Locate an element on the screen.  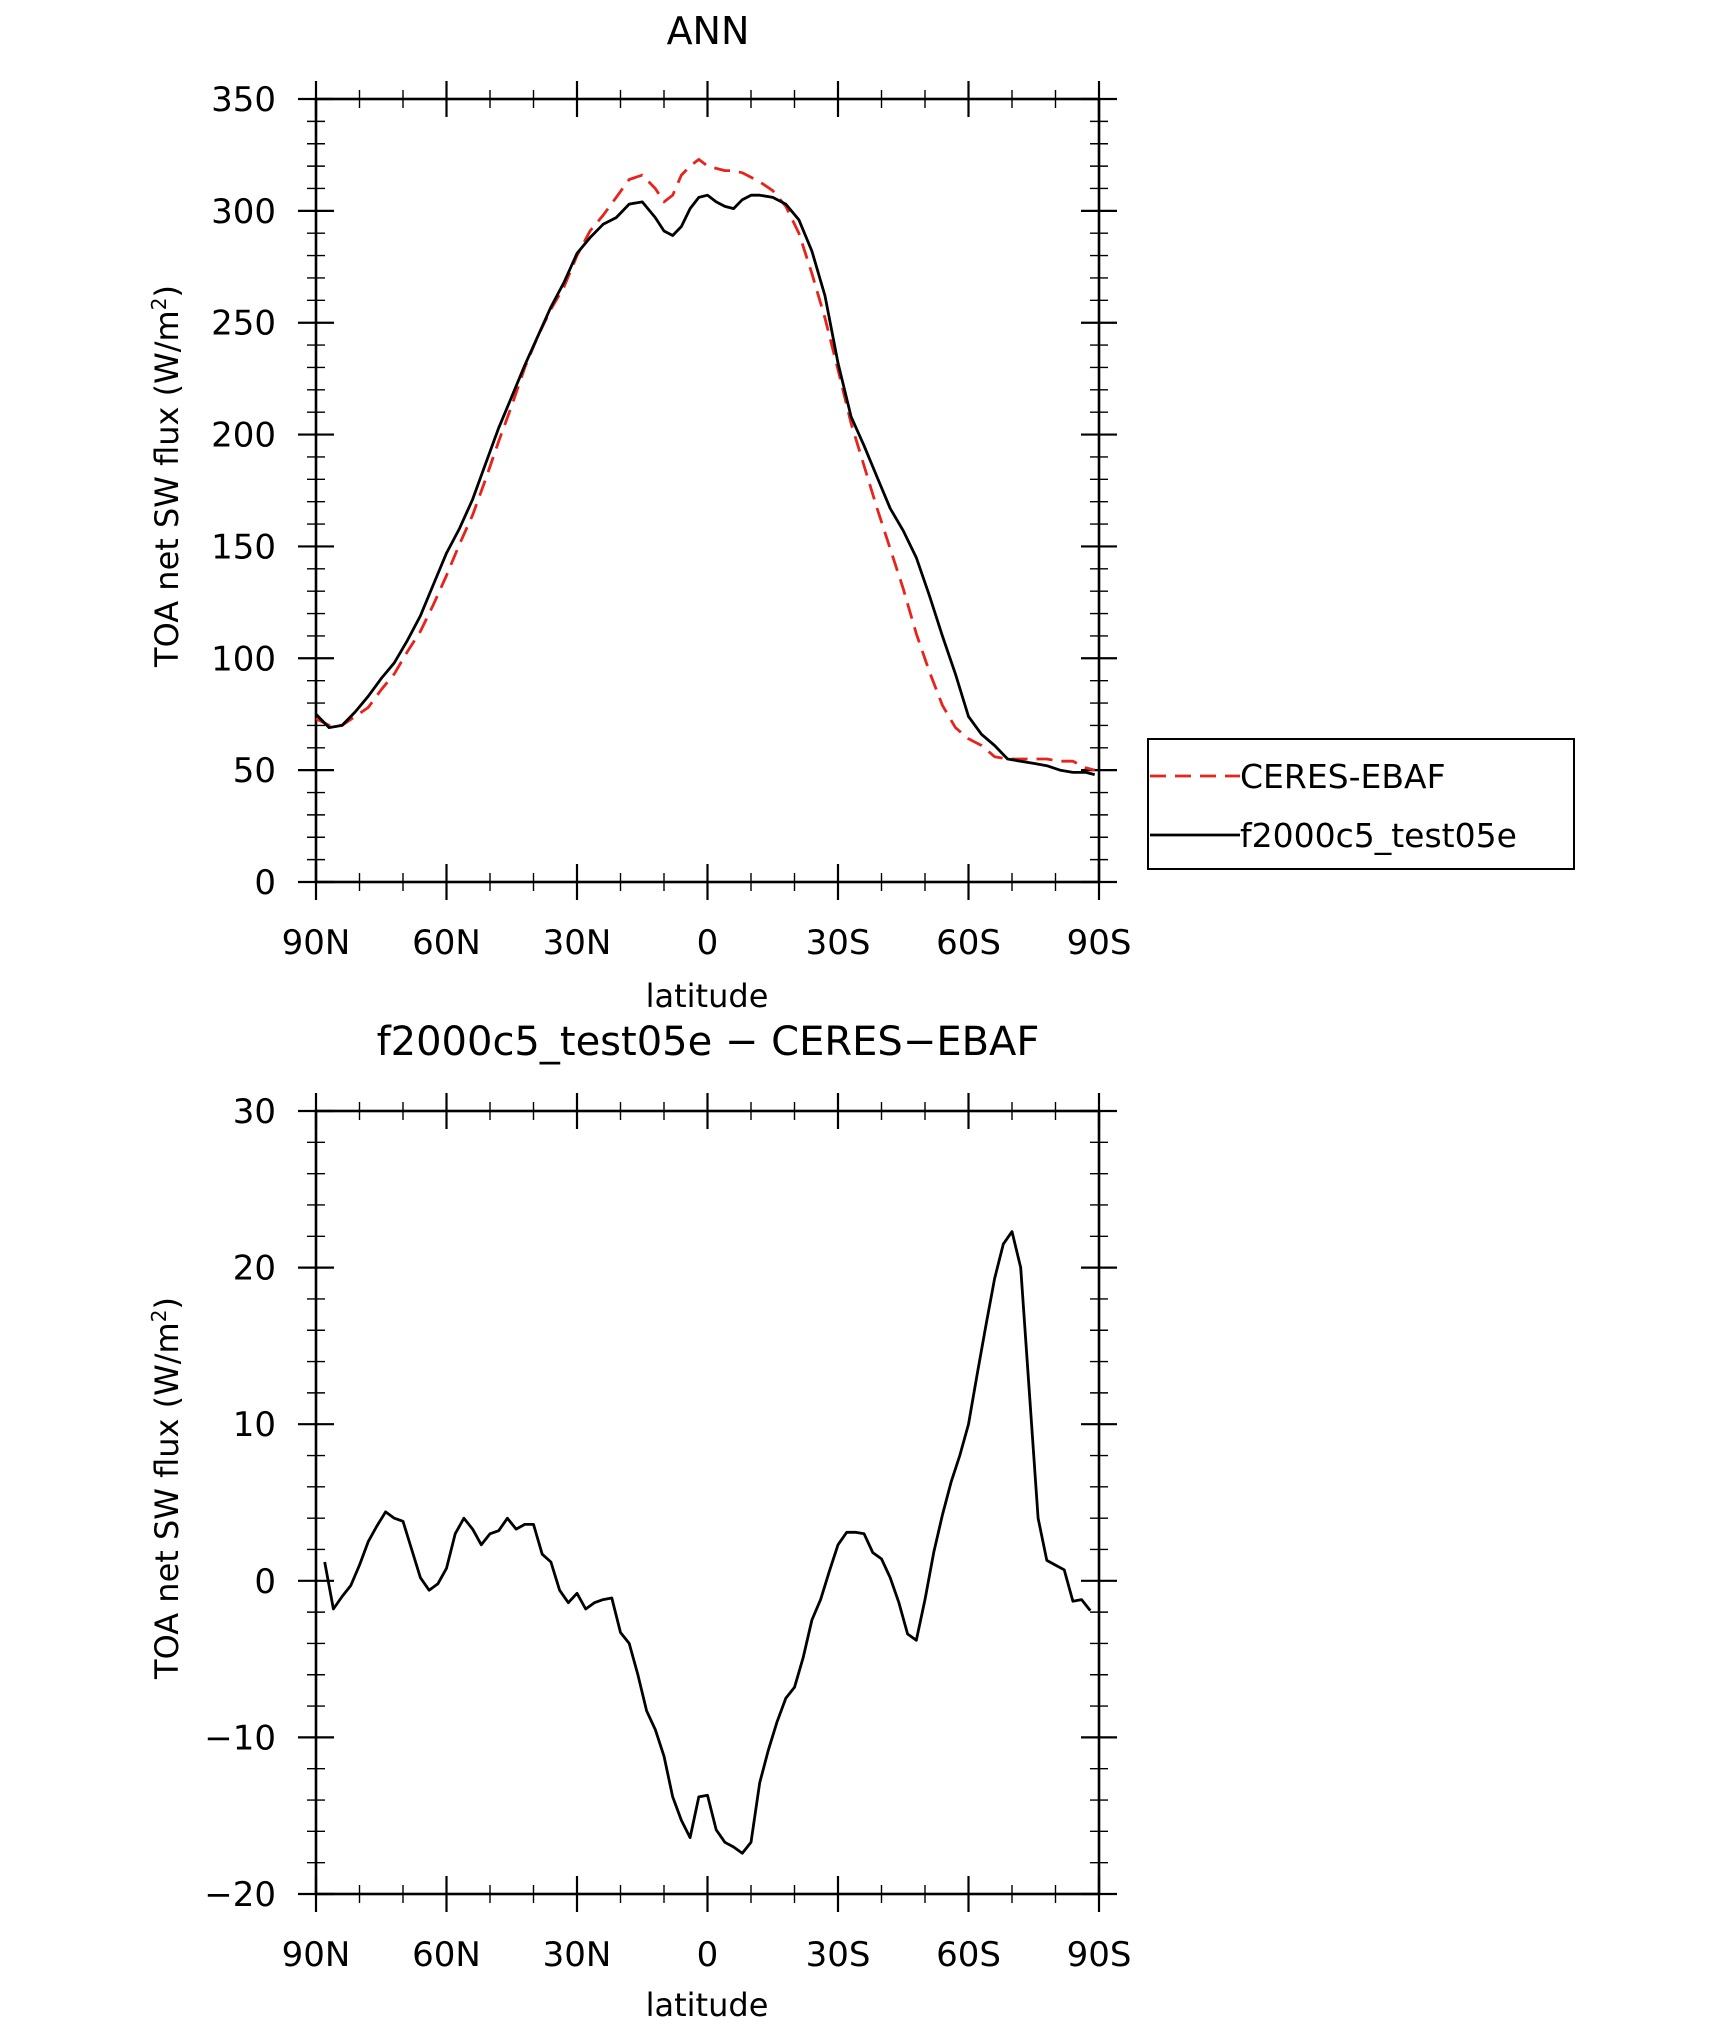
y-tick-label: 200 is located at coordinates (243, 436).